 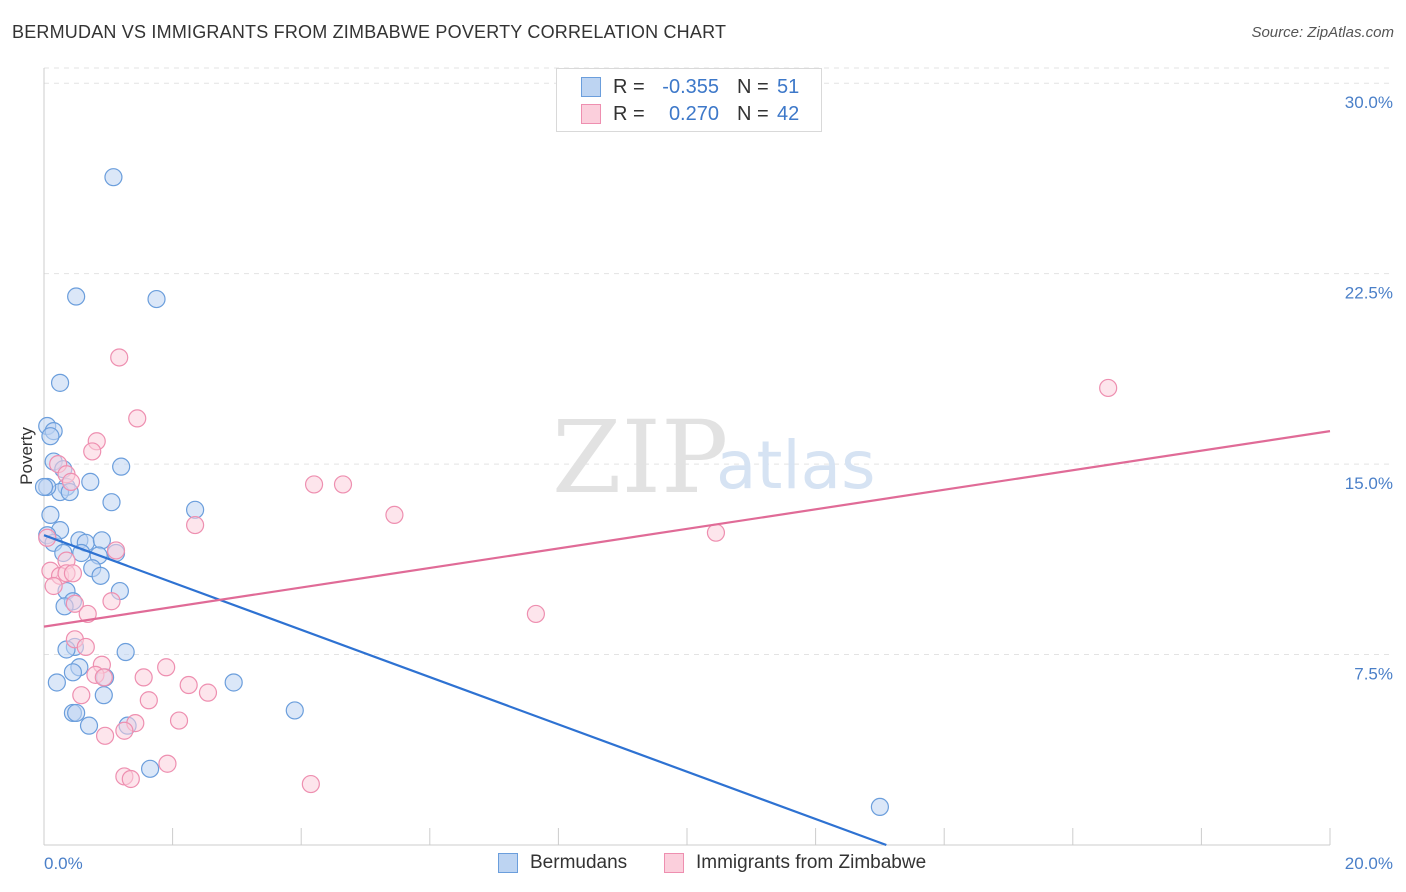 I want to click on y-tick-label: 15.0%, so click(x=1369, y=483).